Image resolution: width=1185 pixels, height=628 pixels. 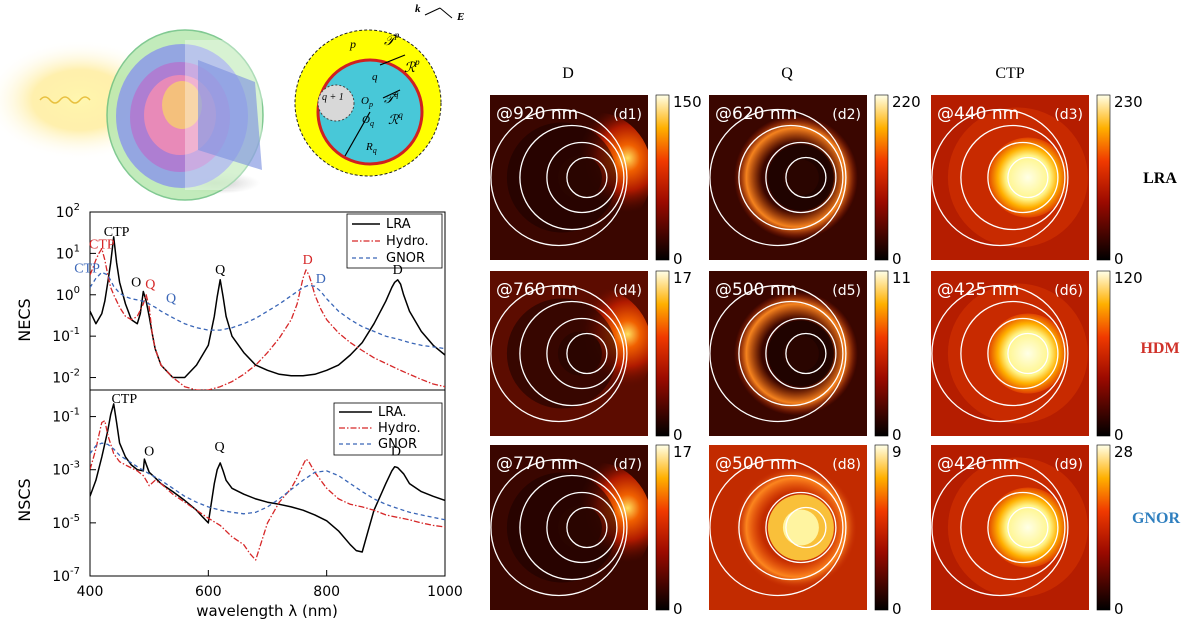 I want to click on colorbar-max: 9, so click(x=897, y=452).